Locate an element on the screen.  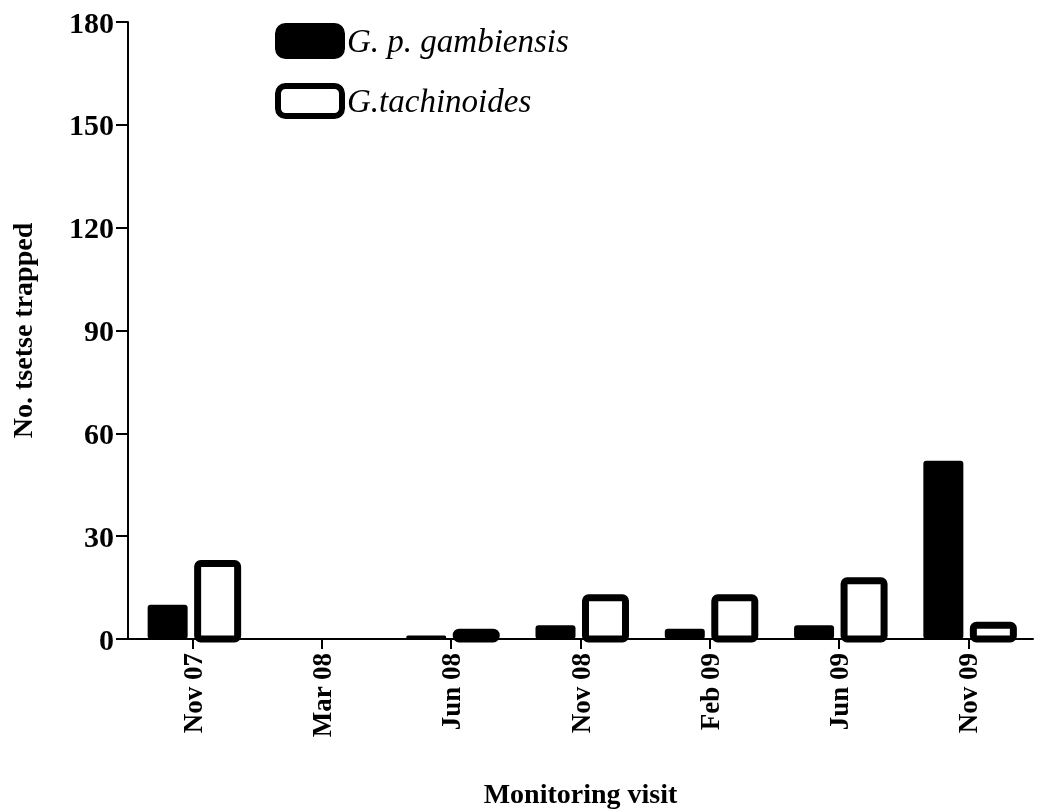
x-tick-label: Jun 09 is located at coordinates (839, 692).